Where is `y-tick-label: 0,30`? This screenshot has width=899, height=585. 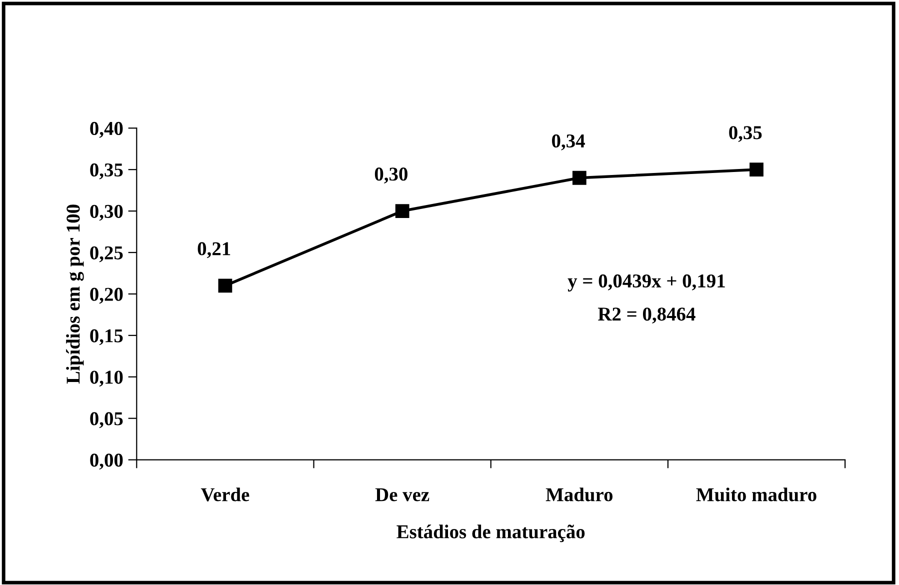
y-tick-label: 0,30 is located at coordinates (106, 212).